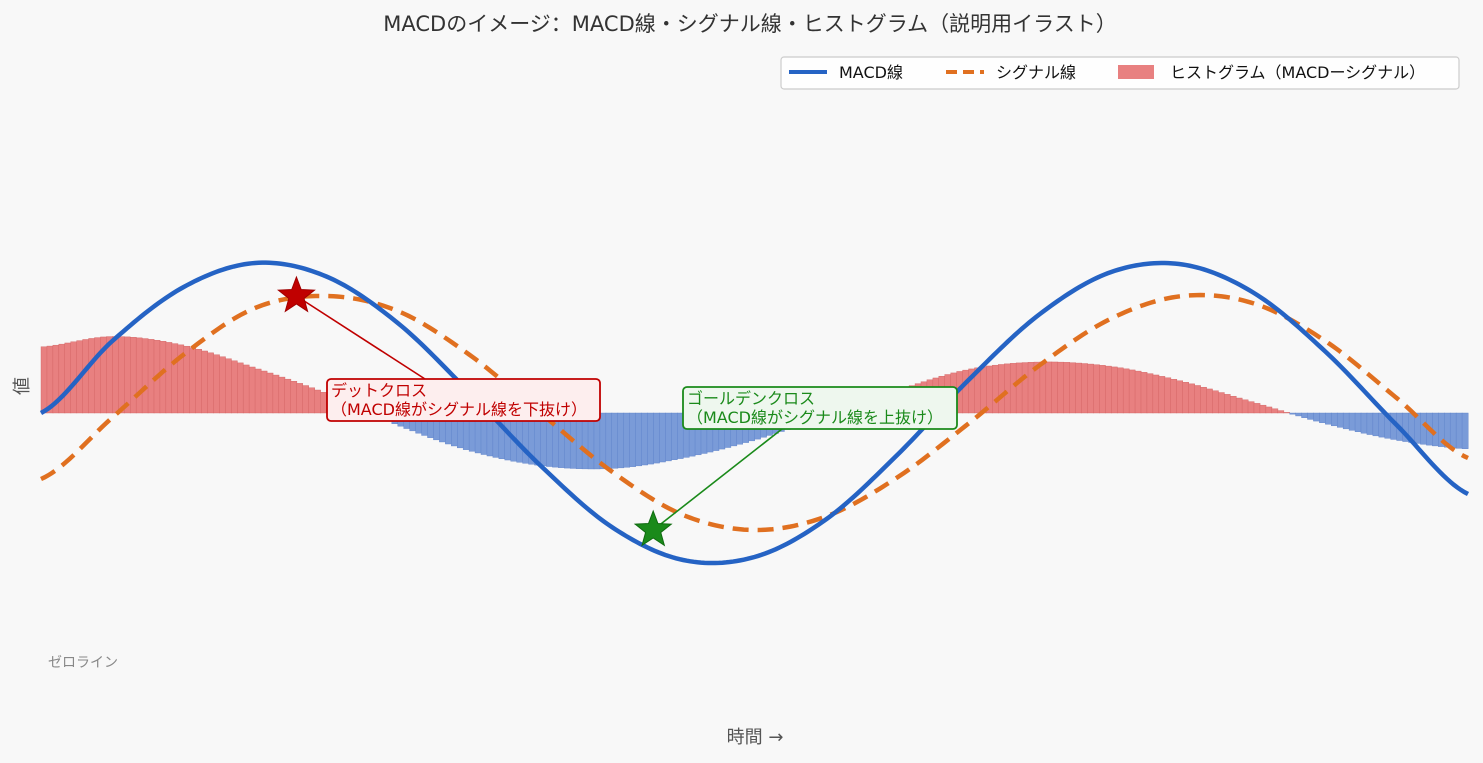 This screenshot has width=1483, height=763. Describe the element at coordinates (795, 466) in the screenshot. I see `golden-cross-annotation: ゴールデンクロス （MACD線がシグナル線を上抜け）` at that location.